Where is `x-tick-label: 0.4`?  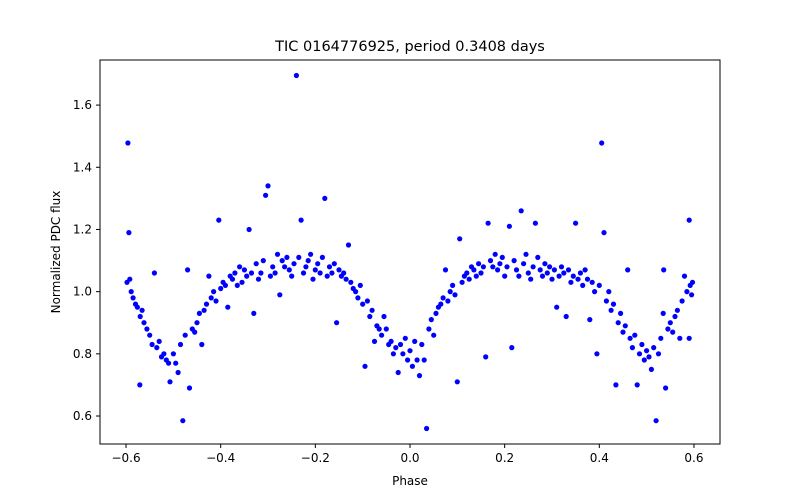 x-tick-label: 0.4 is located at coordinates (599, 458).